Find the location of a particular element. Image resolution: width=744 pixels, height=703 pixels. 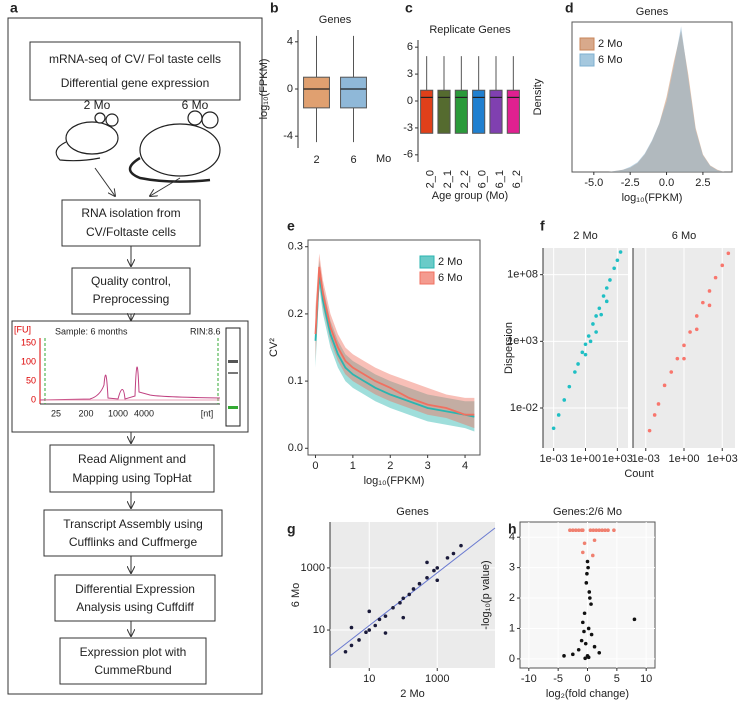

y-tick-label: 6 is located at coordinates (410, 47).